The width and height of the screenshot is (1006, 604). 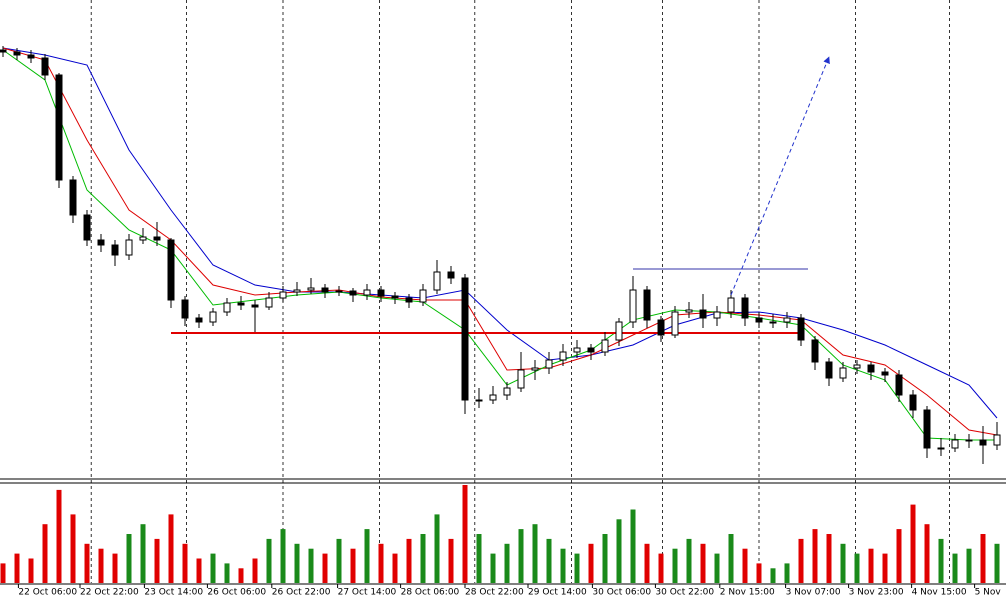 I want to click on x-tick-label: 28 Oct 06:00, so click(x=430, y=593).